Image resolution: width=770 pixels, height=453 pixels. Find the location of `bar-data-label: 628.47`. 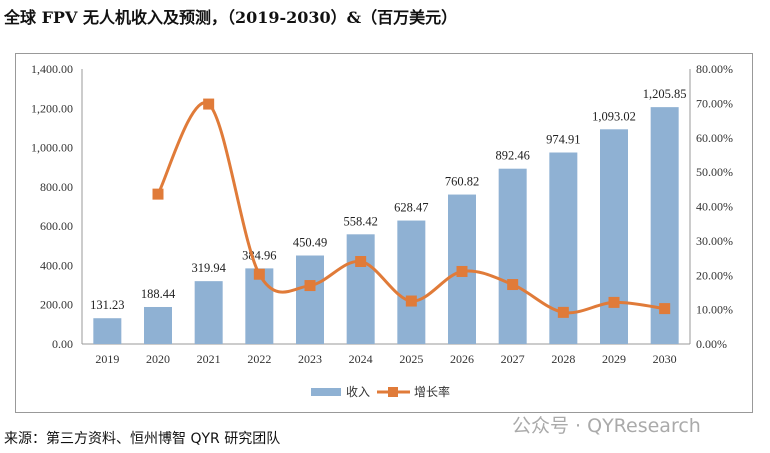

bar-data-label: 628.47 is located at coordinates (411, 208).